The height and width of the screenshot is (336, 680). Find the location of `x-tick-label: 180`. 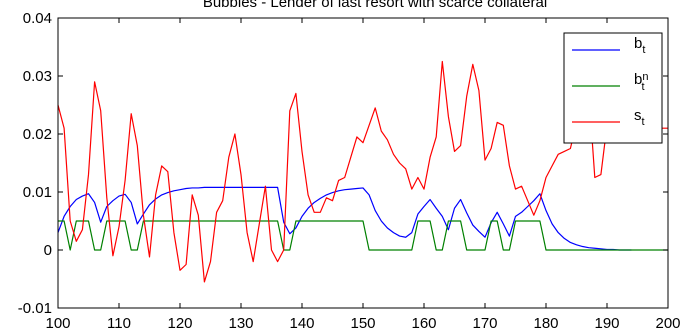

x-tick-label: 180 is located at coordinates (545, 323).